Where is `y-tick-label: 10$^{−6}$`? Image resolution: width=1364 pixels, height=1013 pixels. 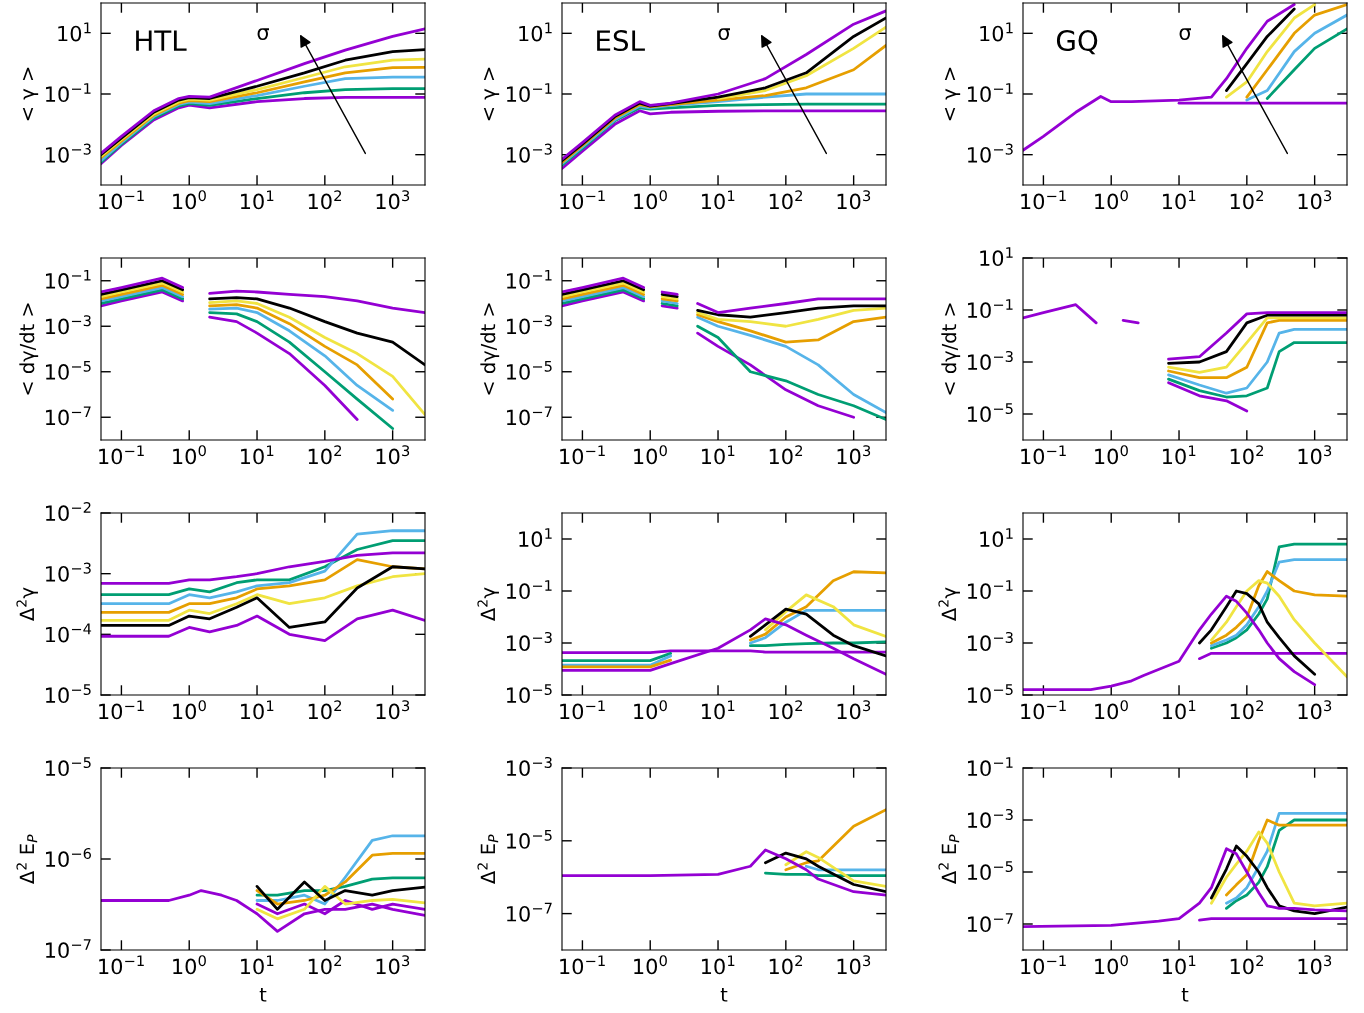
y-tick-label: 10$^{−6}$ is located at coordinates (68, 857).